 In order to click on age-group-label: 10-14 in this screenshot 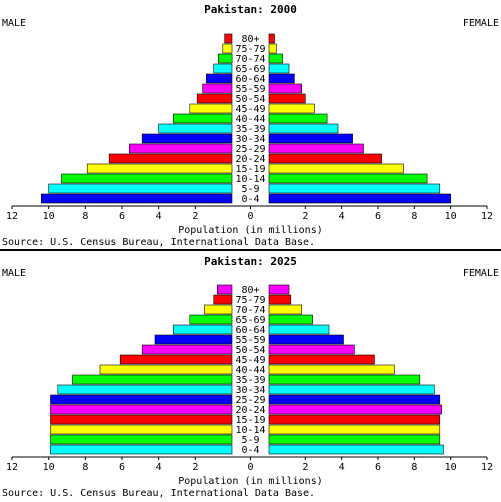, I will do `click(250, 430)`.